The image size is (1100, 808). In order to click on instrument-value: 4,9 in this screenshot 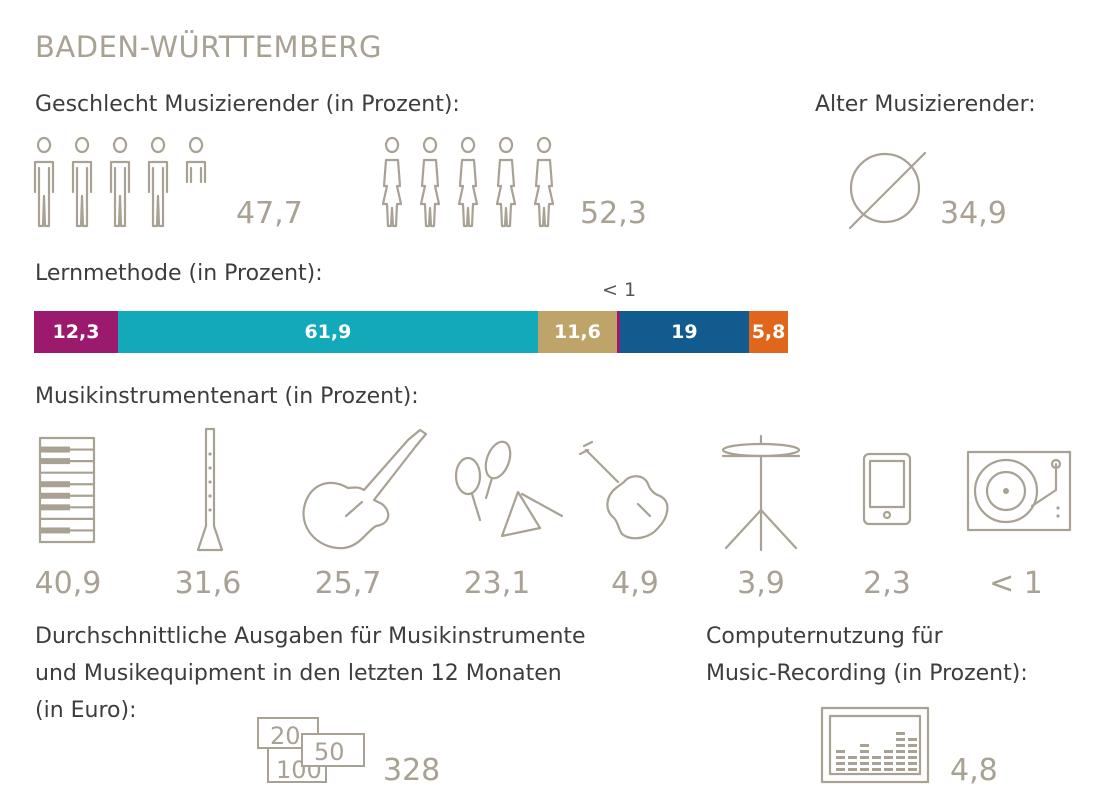, I will do `click(635, 583)`.